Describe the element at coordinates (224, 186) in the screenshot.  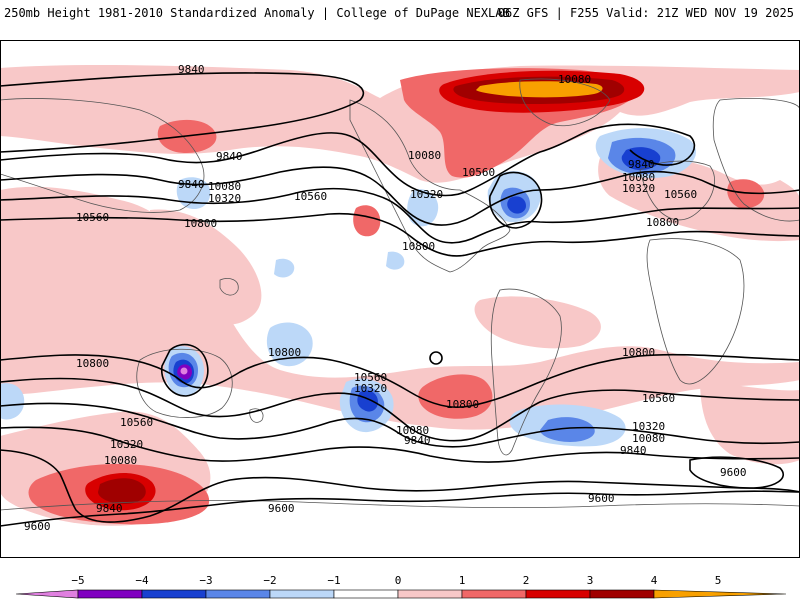
I see `label-10080-wp: 10080` at that location.